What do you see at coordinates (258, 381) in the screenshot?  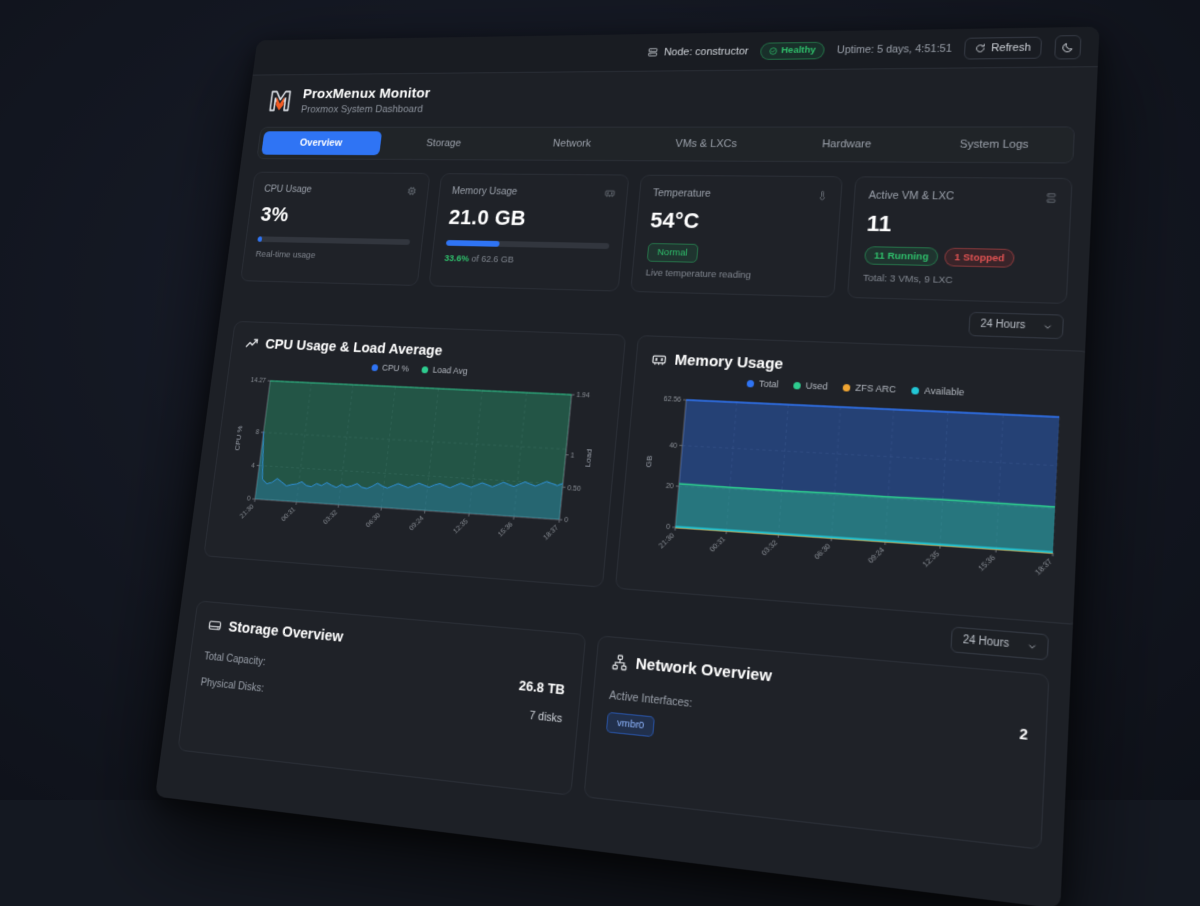 I see `svg-text: 14.27` at bounding box center [258, 381].